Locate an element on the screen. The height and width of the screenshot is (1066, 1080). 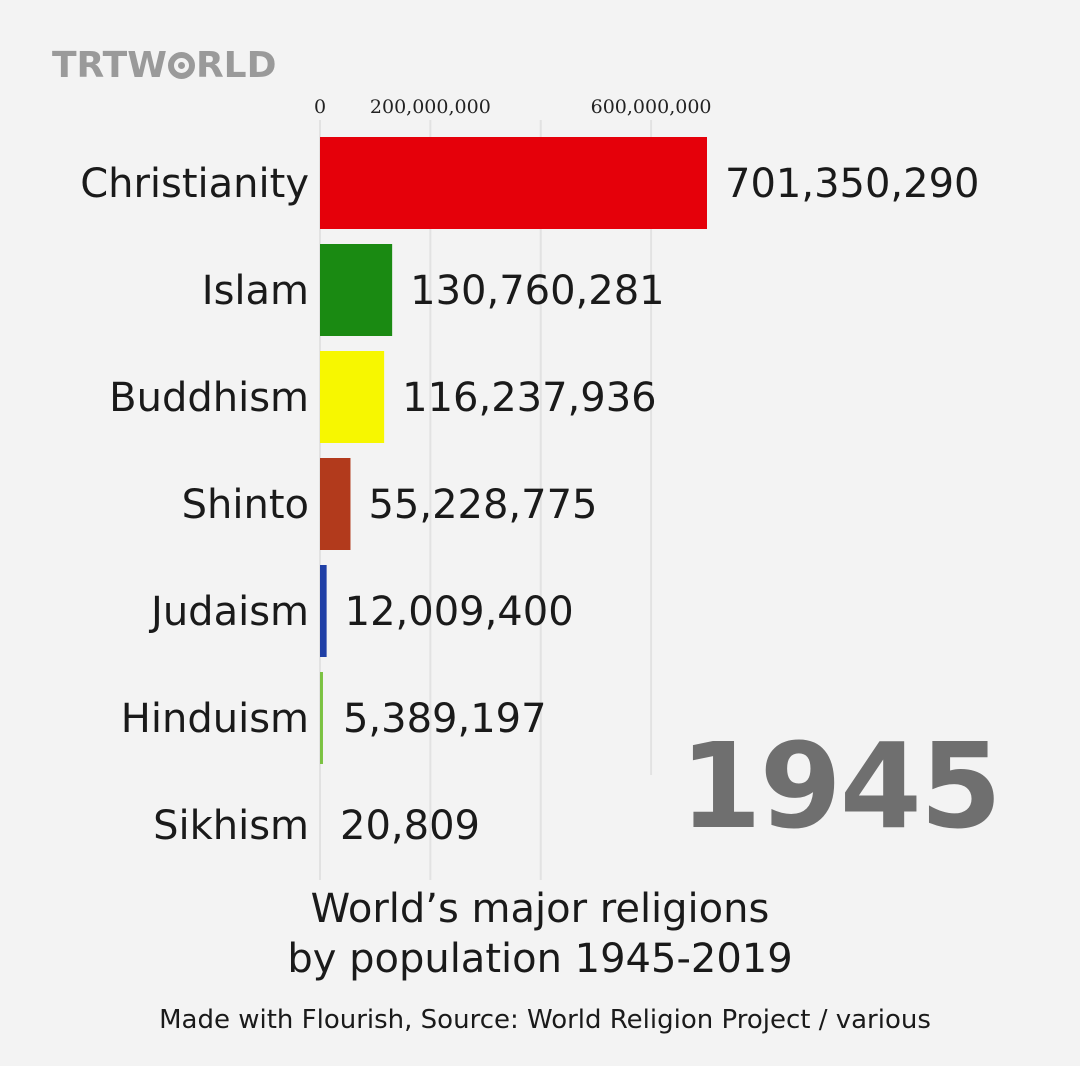
bar-buddhism is located at coordinates (352, 397).